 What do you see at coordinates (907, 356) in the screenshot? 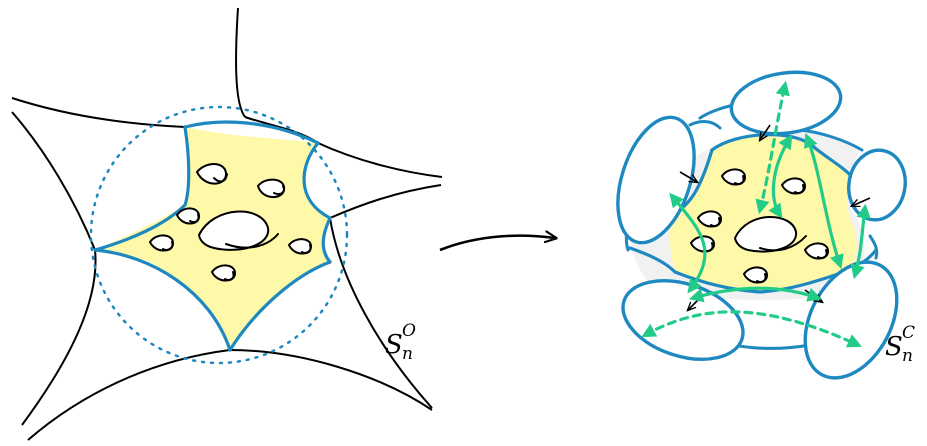
I see `capped-surface-label-sub: n` at bounding box center [907, 356].